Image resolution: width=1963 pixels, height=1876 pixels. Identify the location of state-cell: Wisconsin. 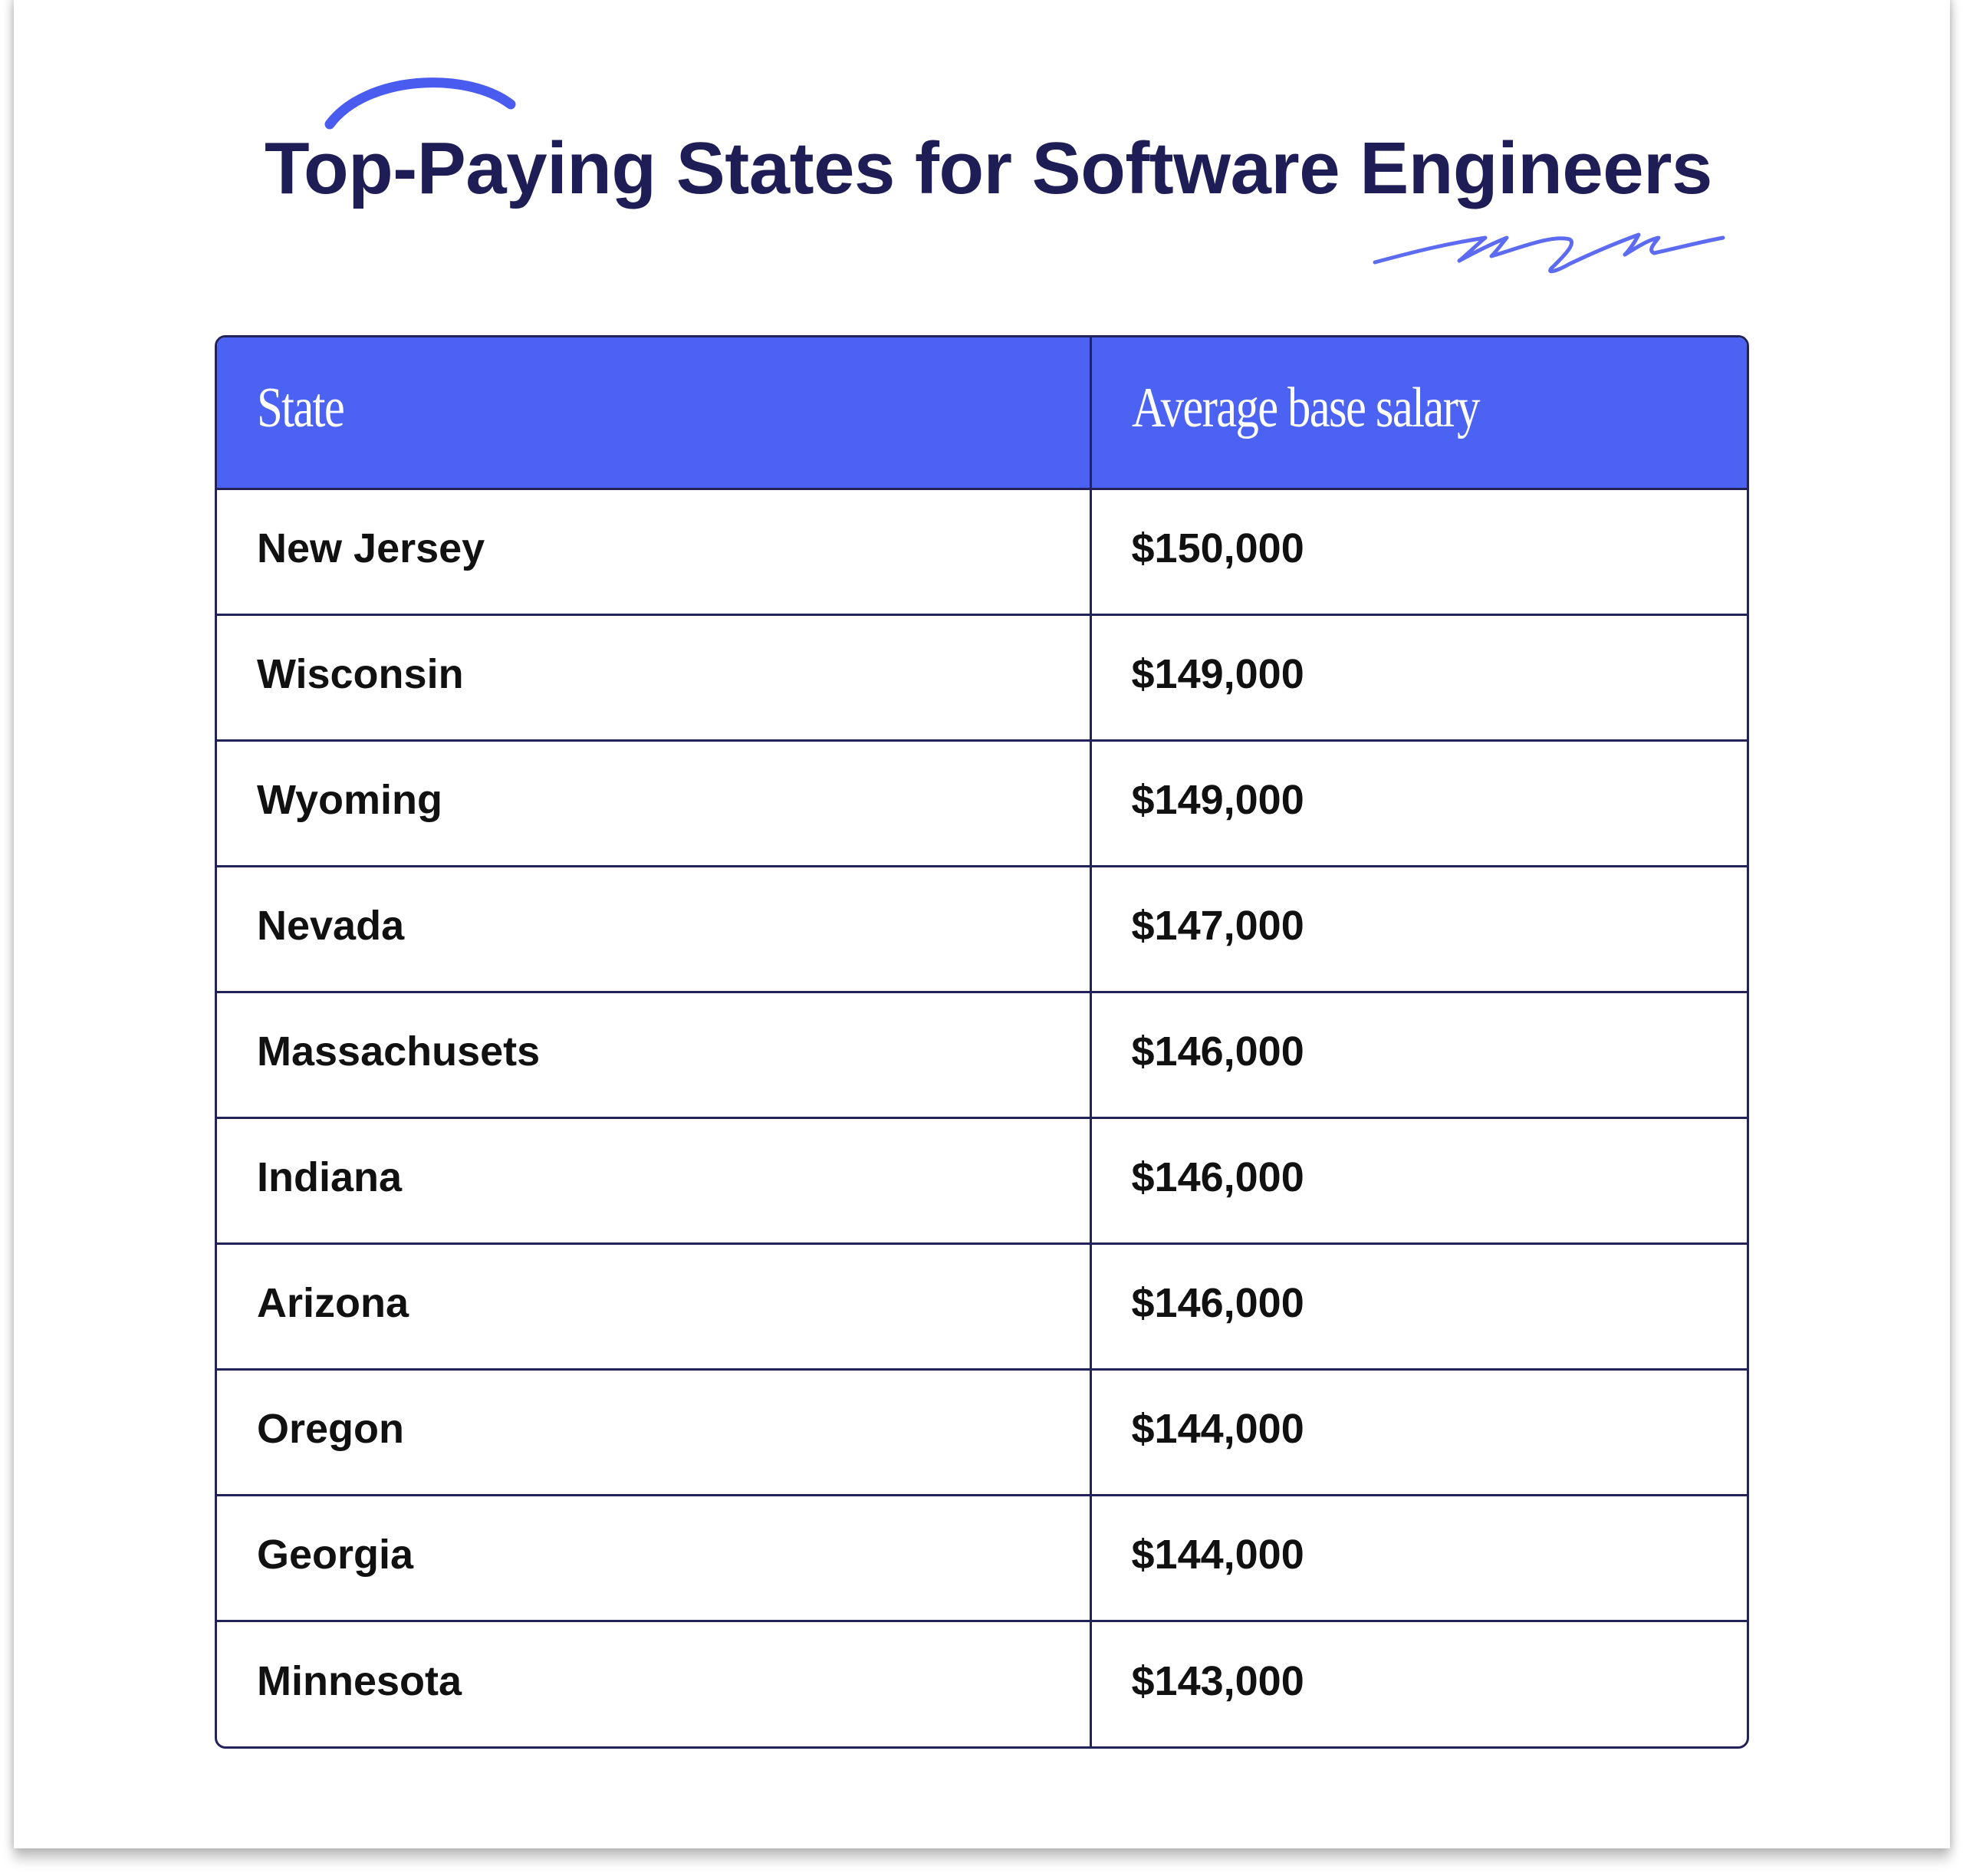
(653, 676).